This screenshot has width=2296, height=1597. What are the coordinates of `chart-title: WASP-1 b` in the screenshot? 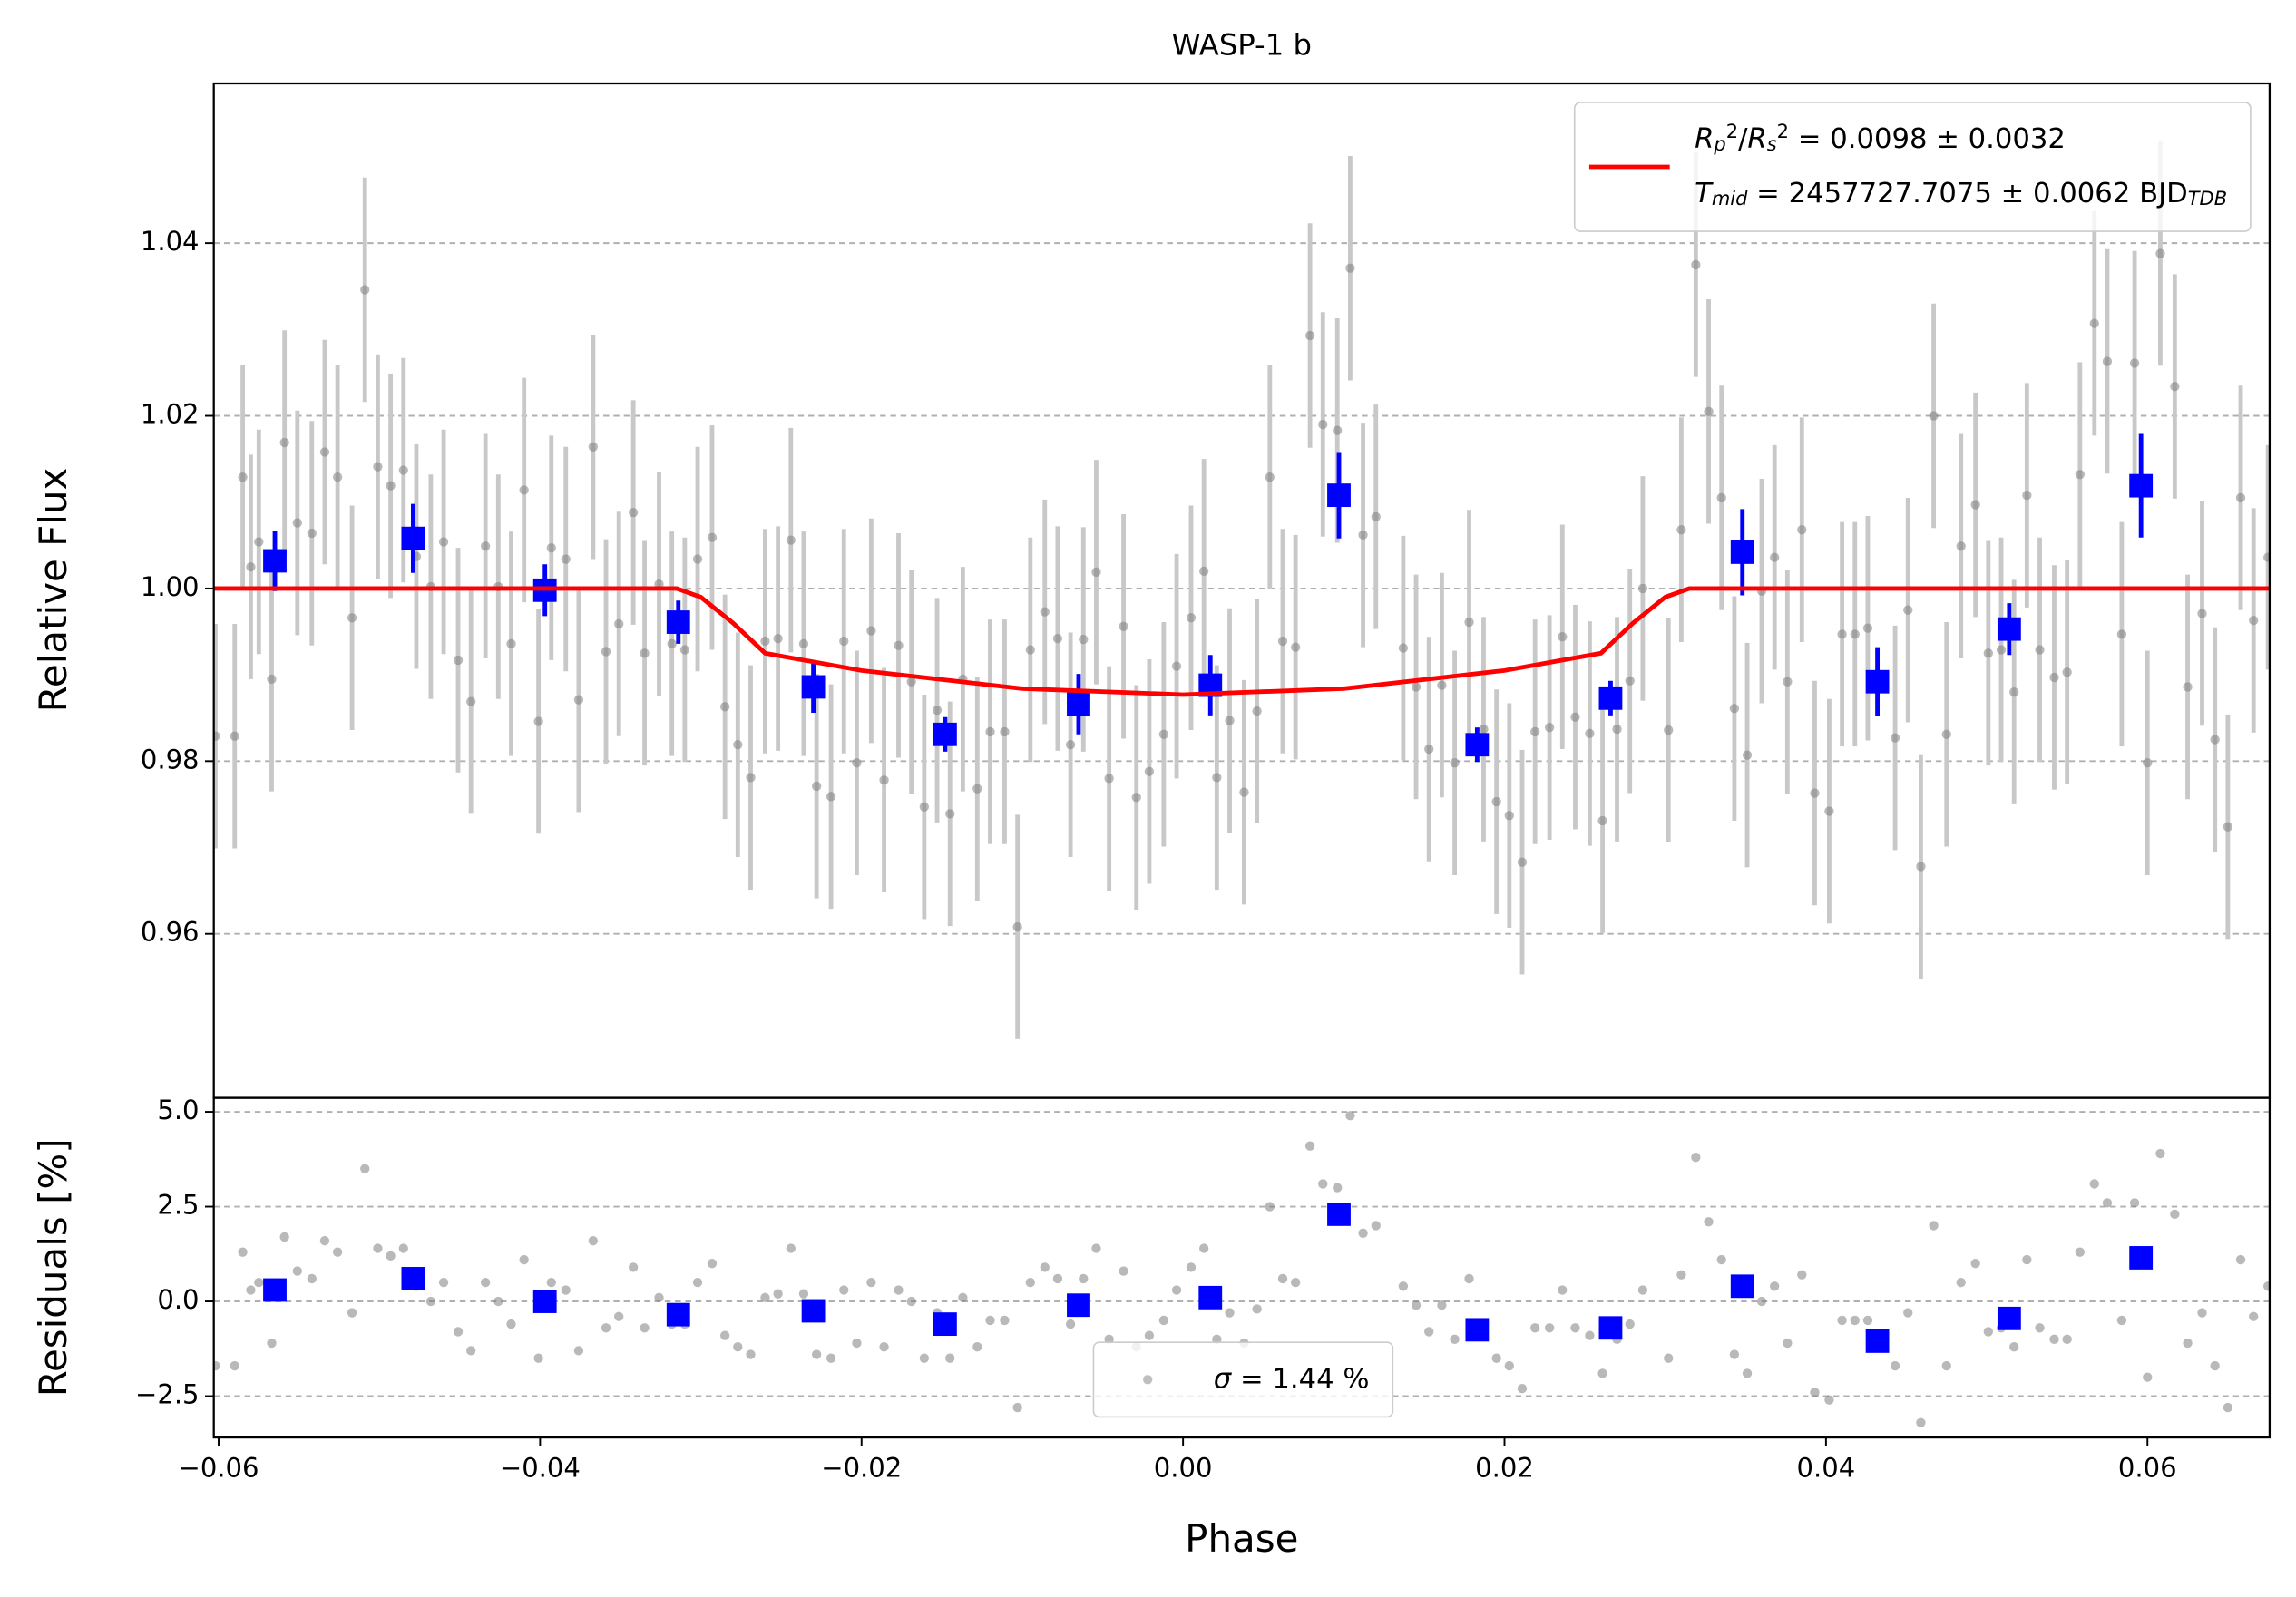 It's located at (1242, 45).